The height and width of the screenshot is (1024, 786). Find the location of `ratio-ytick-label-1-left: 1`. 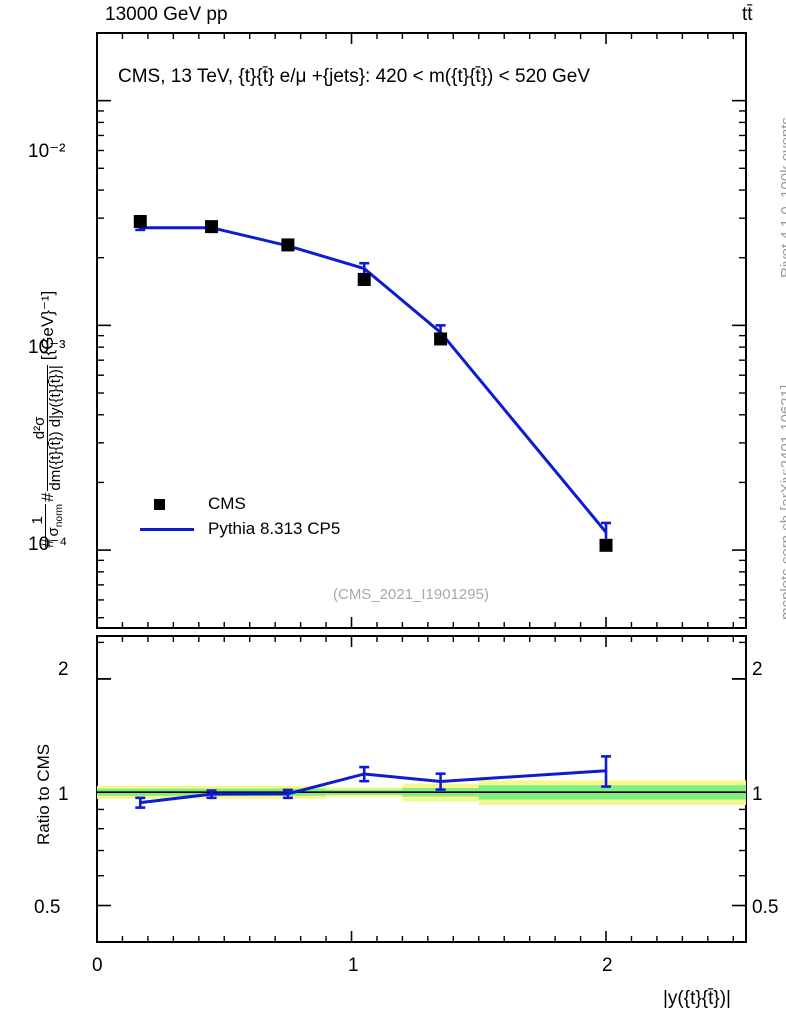

ratio-ytick-label-1-left: 1 is located at coordinates (63, 794).